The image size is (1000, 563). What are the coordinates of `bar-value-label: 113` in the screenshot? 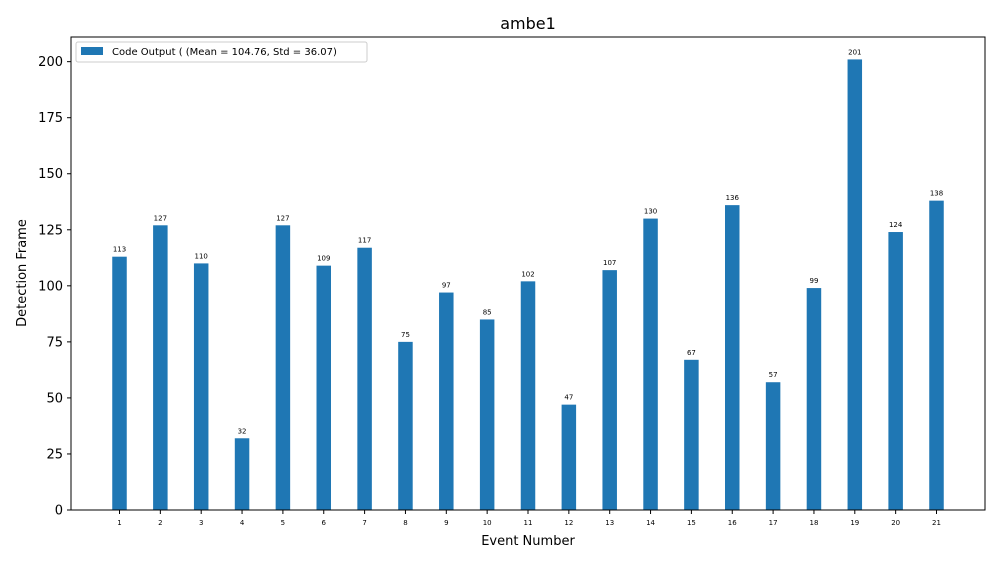 It's located at (119, 250).